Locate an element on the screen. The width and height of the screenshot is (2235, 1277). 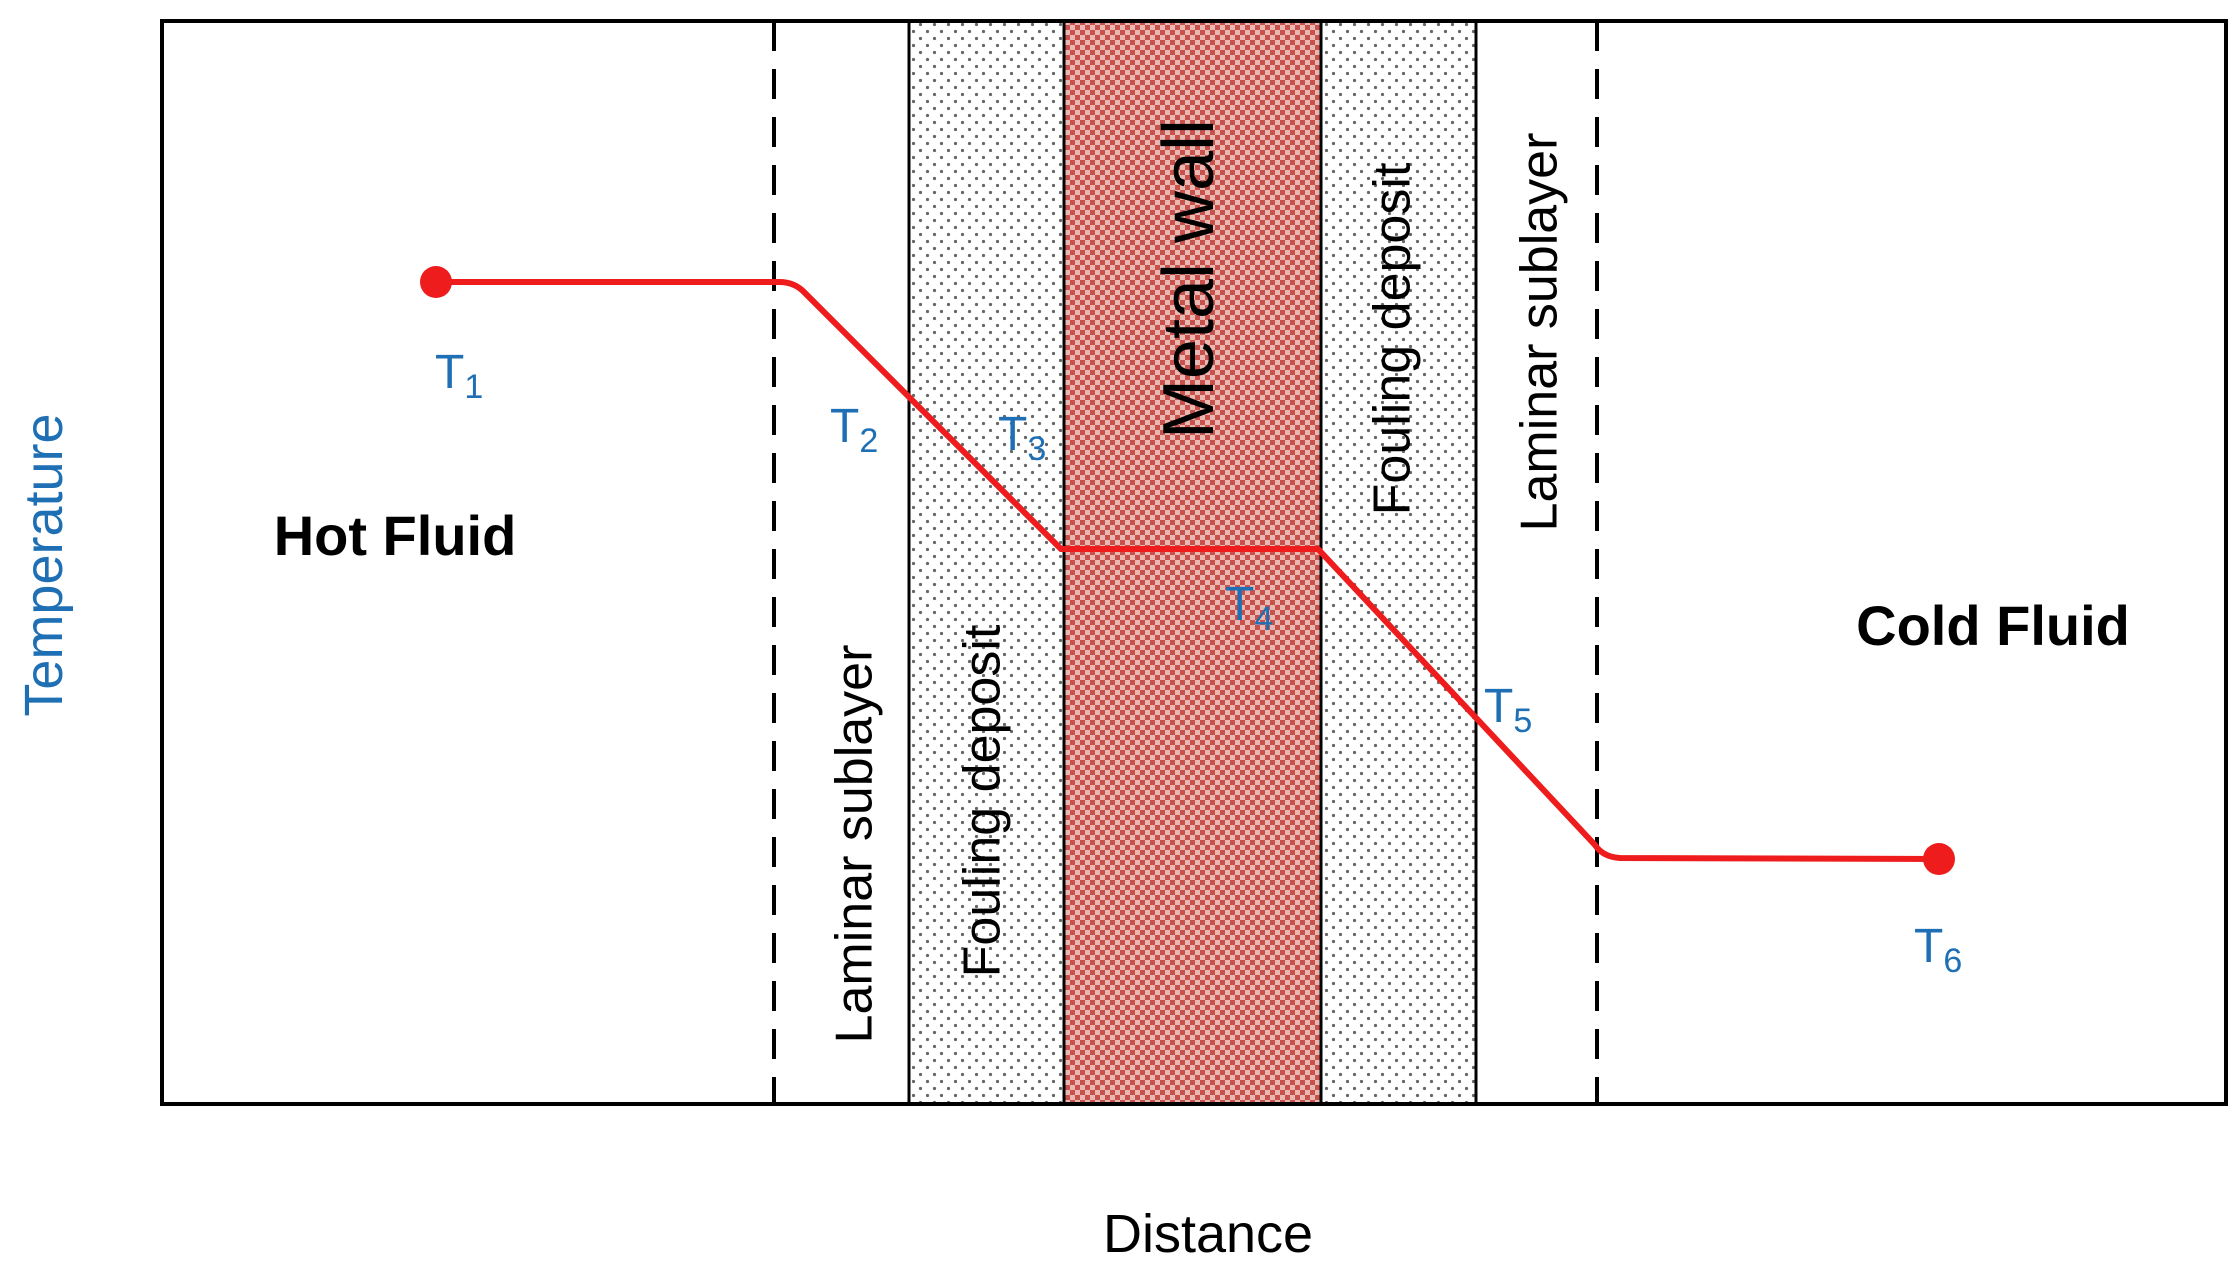
point-label: T4 is located at coordinates (1249, 608).